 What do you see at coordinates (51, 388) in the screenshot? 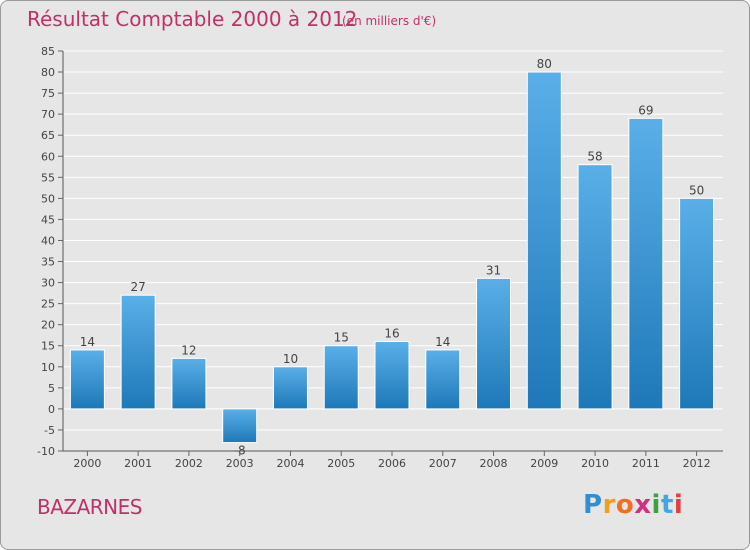
I see `y-tick-label: 5` at bounding box center [51, 388].